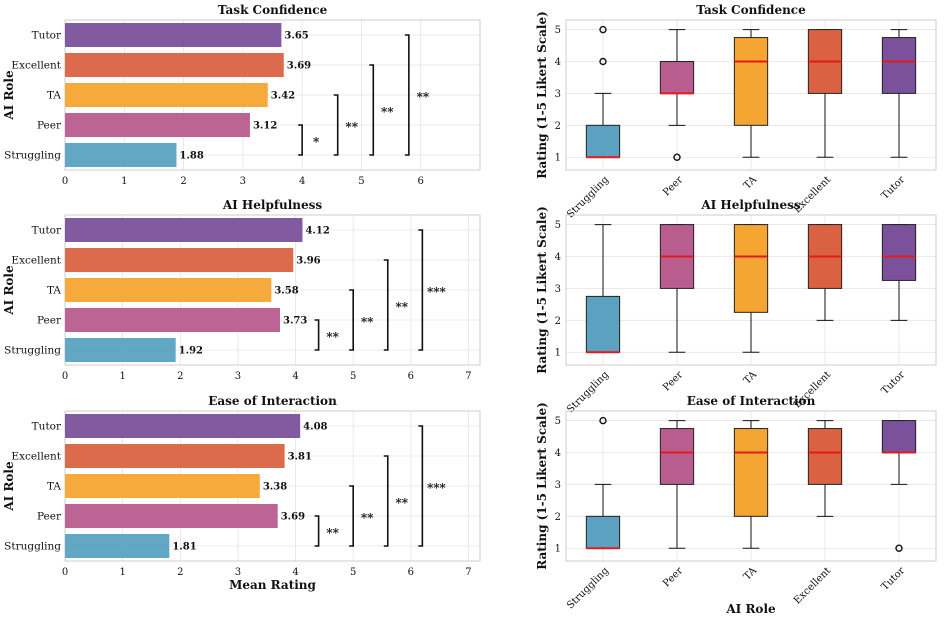 The height and width of the screenshot is (624, 947). Describe the element at coordinates (283, 96) in the screenshot. I see `value-label-ta: 3.42` at that location.